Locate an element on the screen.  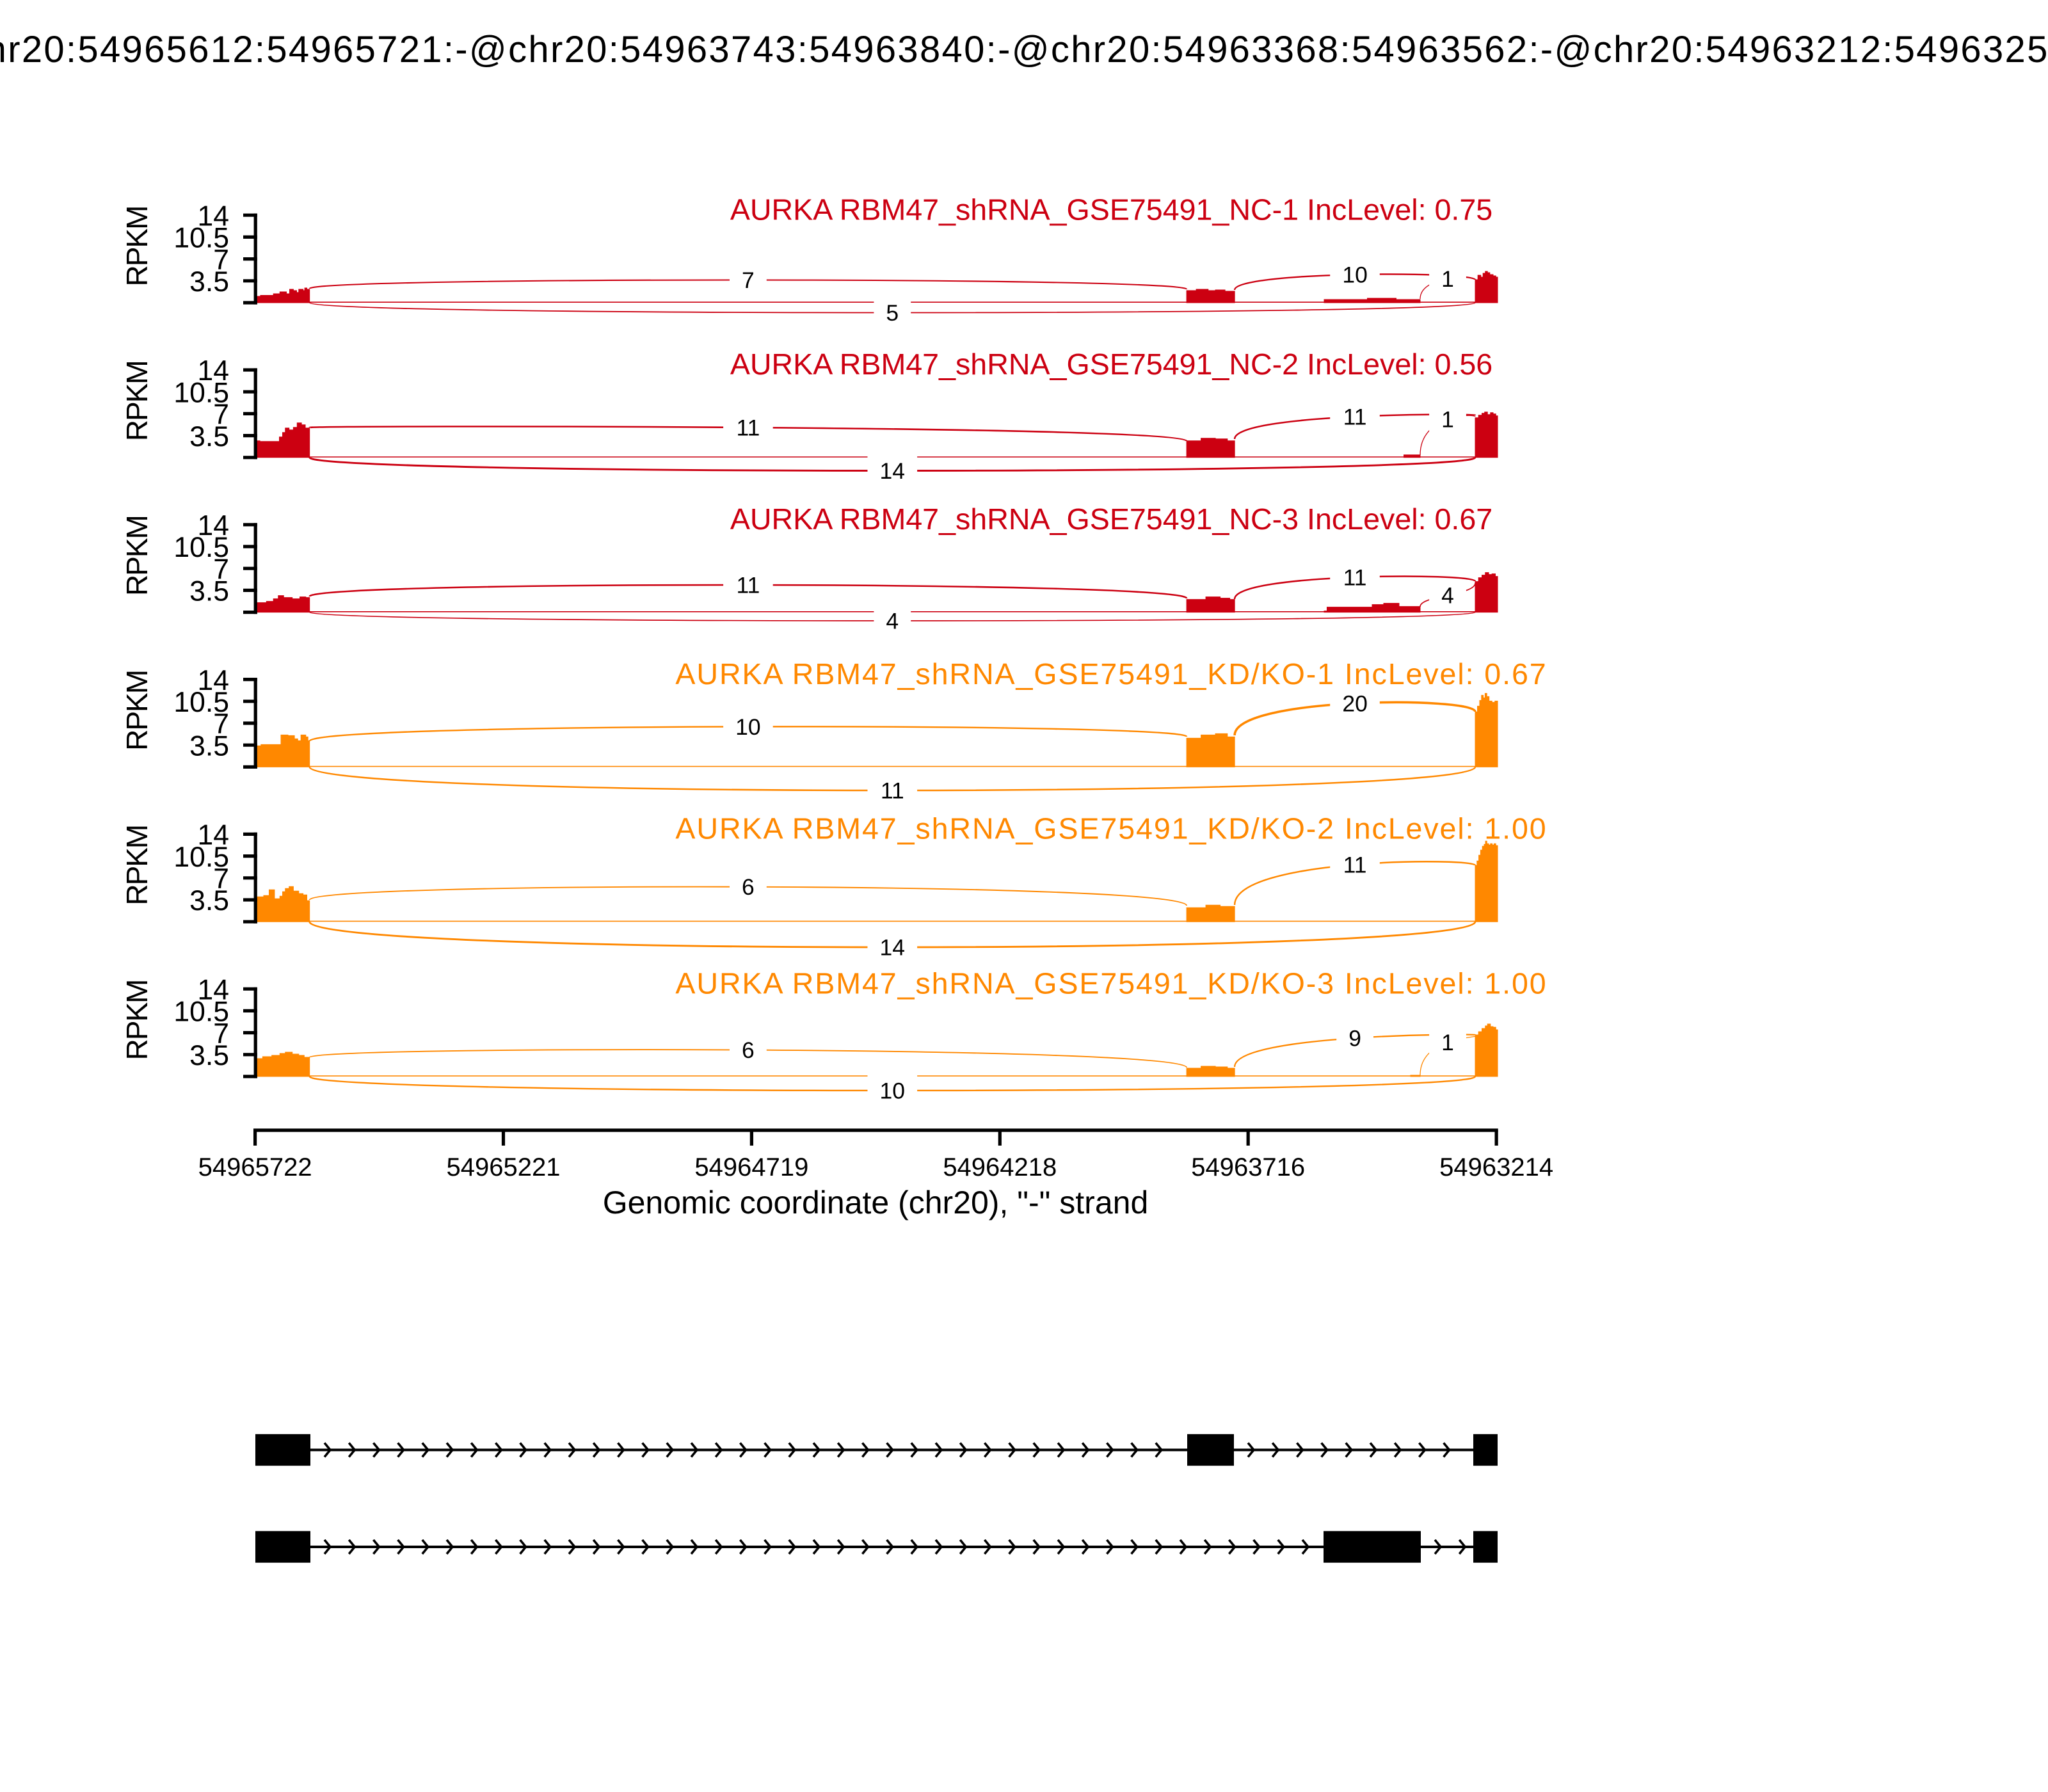
svg-text: 54963716 is located at coordinates (1248, 1167).